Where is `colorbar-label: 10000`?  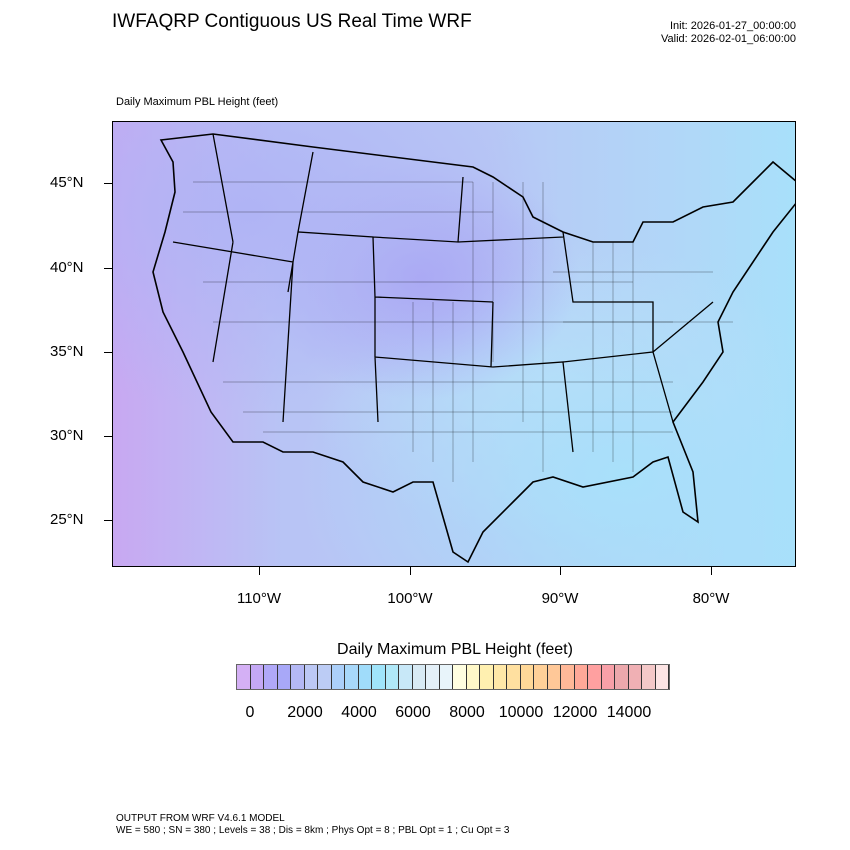
colorbar-label: 10000 is located at coordinates (521, 712).